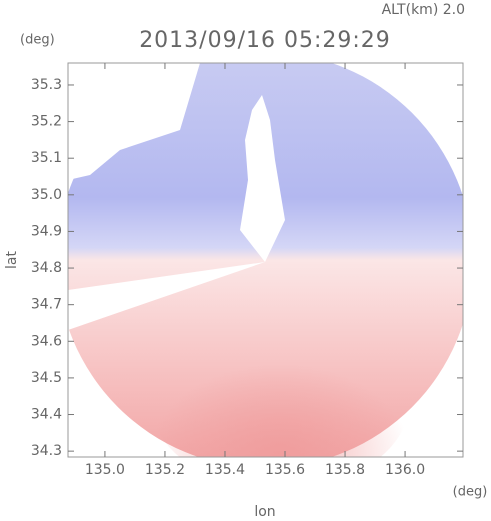 The image size is (491, 521). I want to click on x-tick-label: 135.8, so click(345, 470).